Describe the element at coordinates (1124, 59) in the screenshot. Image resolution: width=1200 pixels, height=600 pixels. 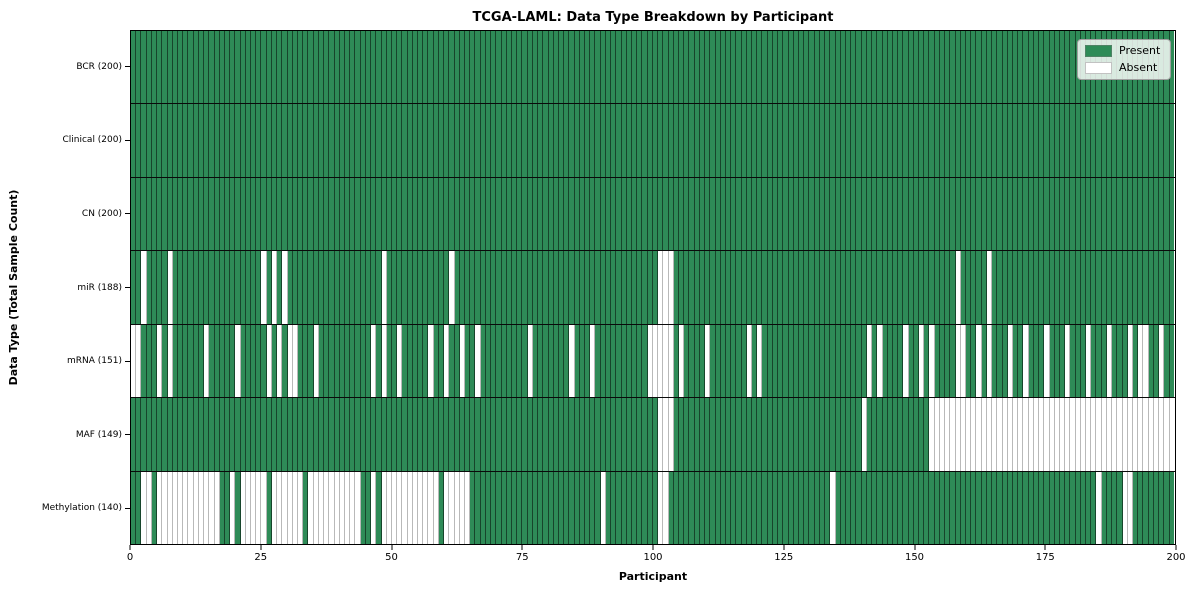
I see `legend: Present Absent` at that location.